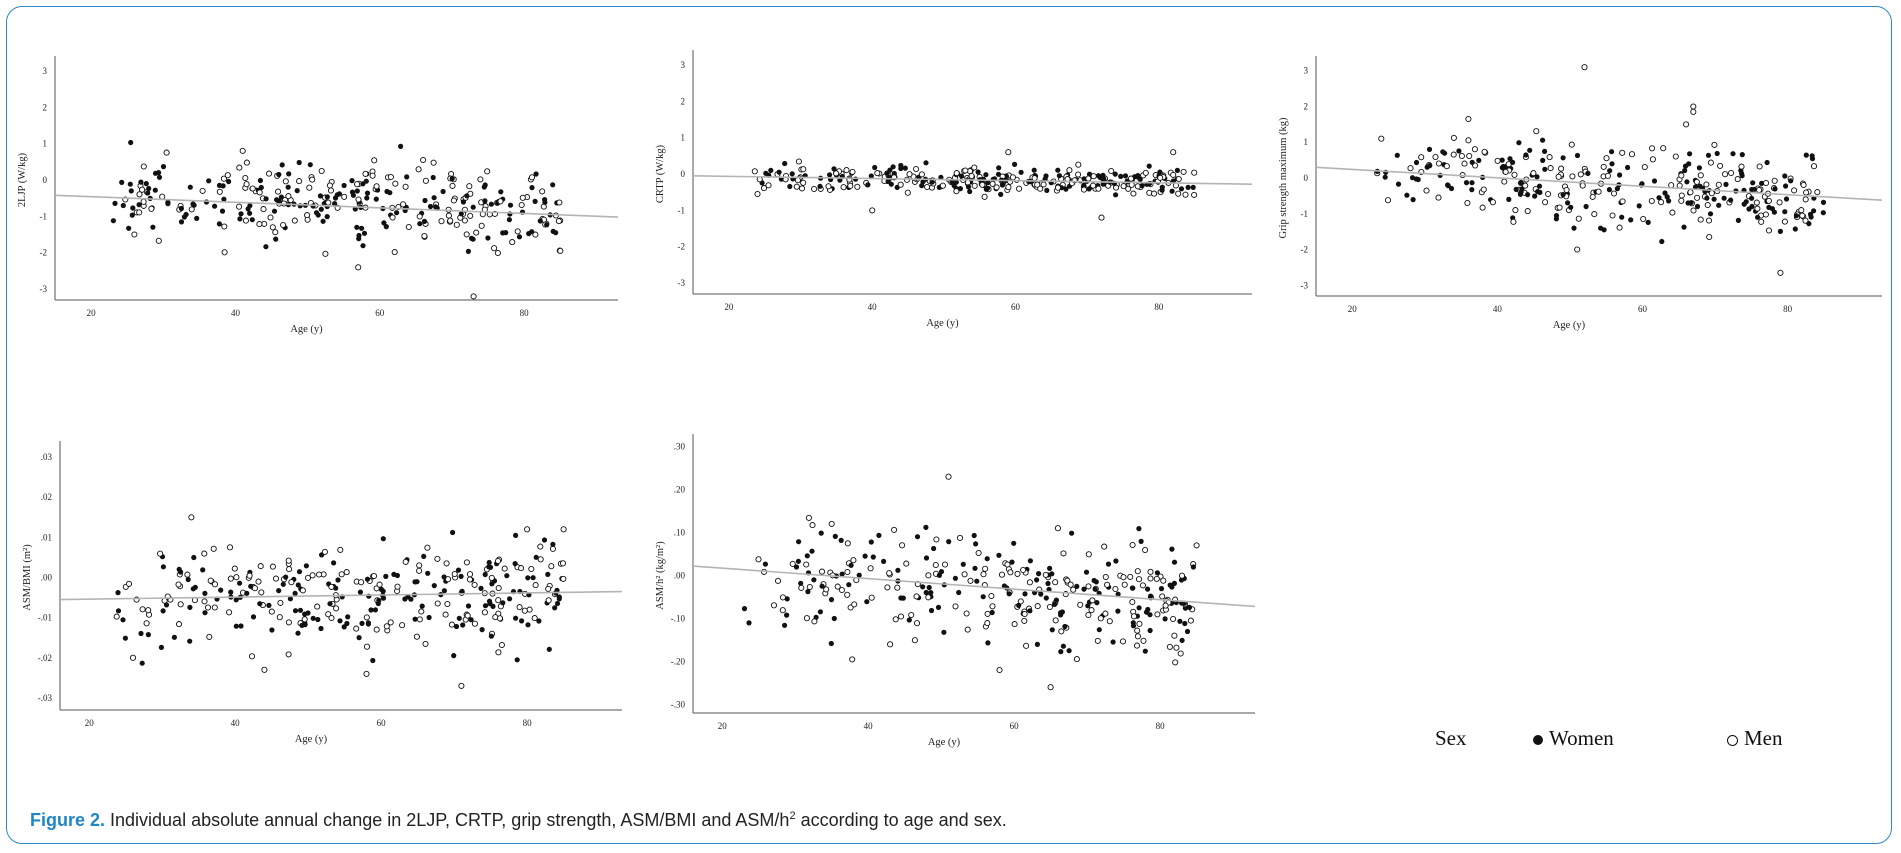  What do you see at coordinates (1732, 740) in the screenshot?
I see `open-circle-icon` at bounding box center [1732, 740].